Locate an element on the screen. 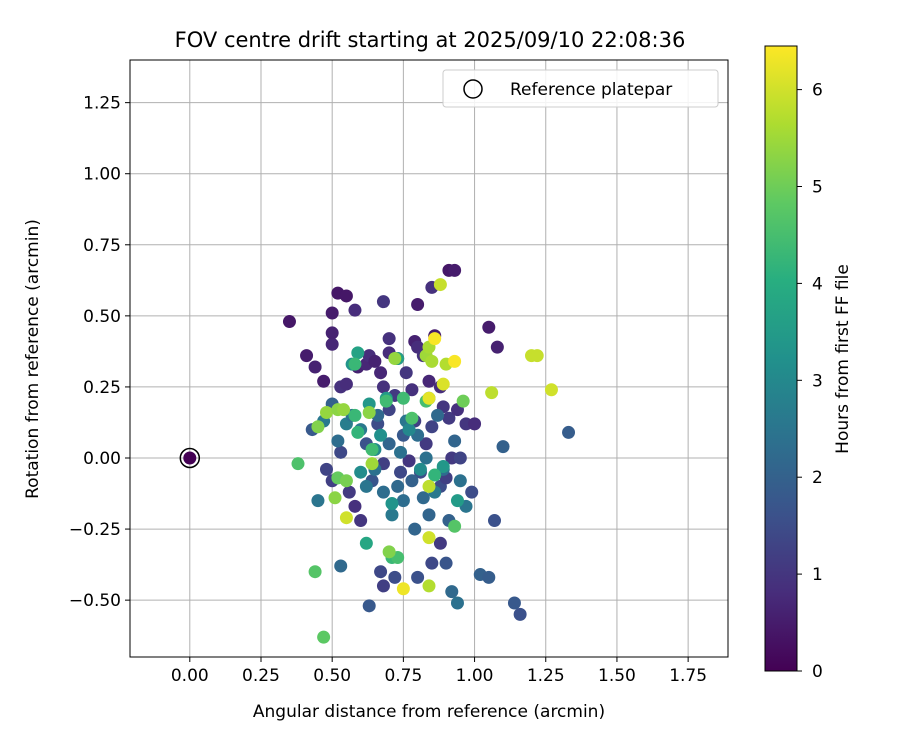 Image resolution: width=900 pixels, height=750 pixels. legend-entry-label: Reference platepar is located at coordinates (591, 90).